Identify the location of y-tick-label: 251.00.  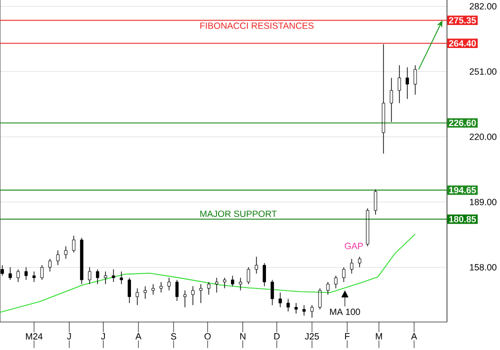
(483, 71).